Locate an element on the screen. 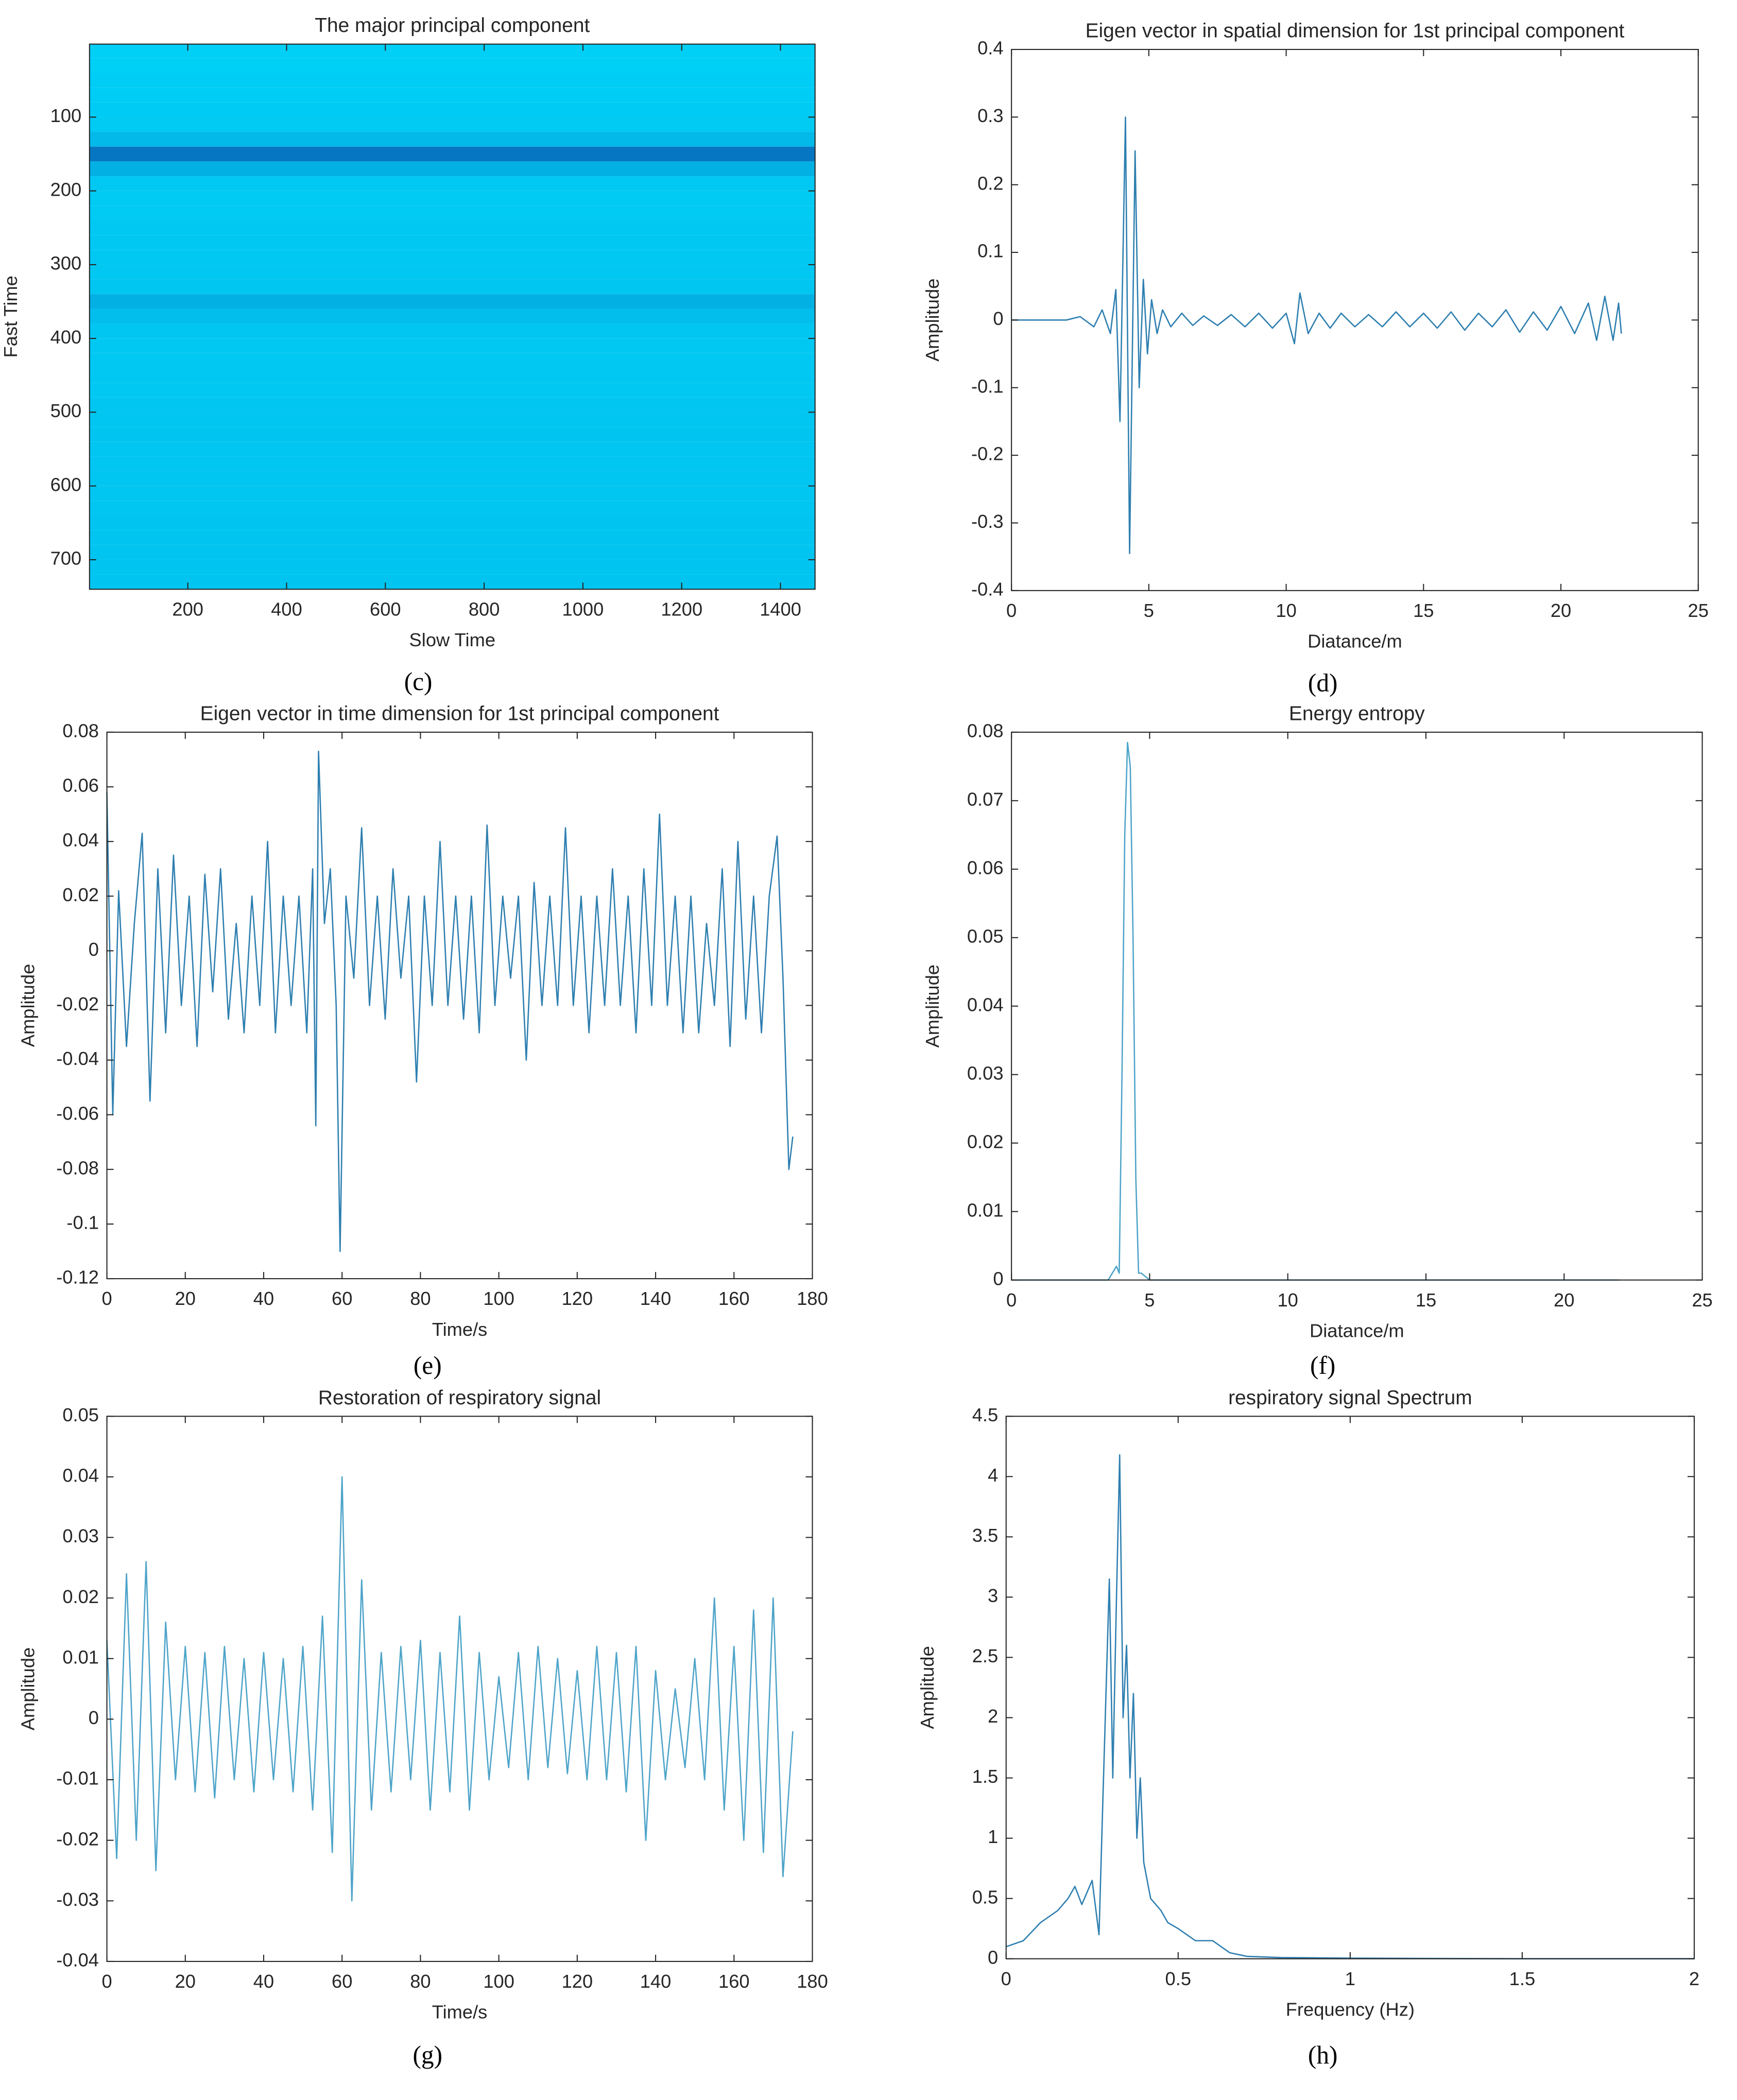 This screenshot has height=2100, width=1737. y-tick-label: 3.5 is located at coordinates (985, 1535).